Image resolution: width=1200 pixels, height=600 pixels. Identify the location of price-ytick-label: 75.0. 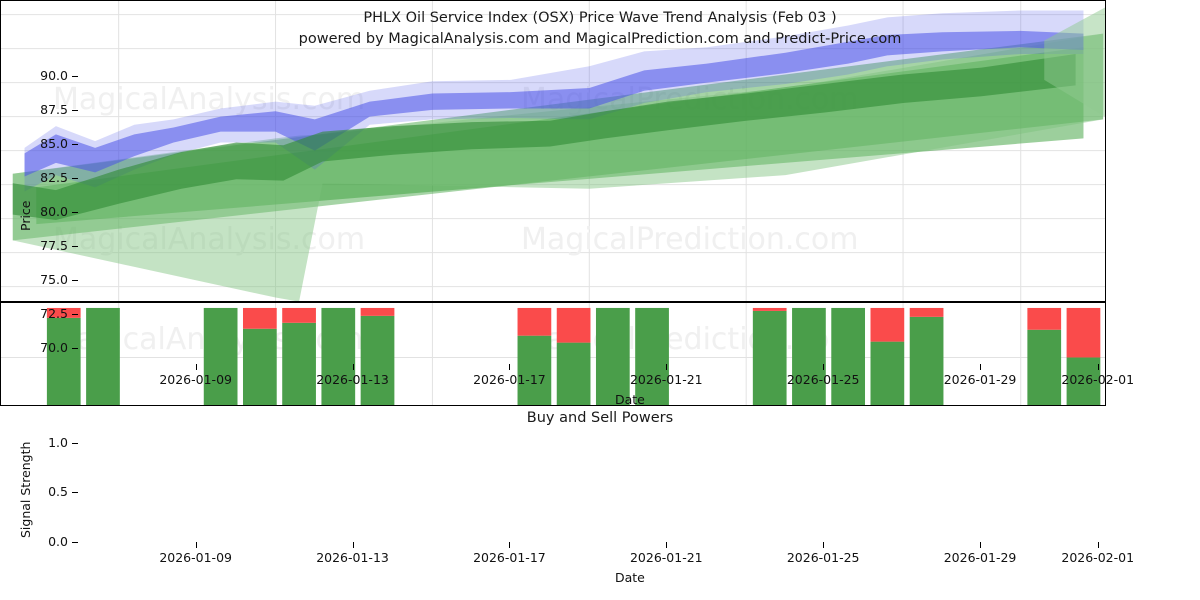
(54, 279).